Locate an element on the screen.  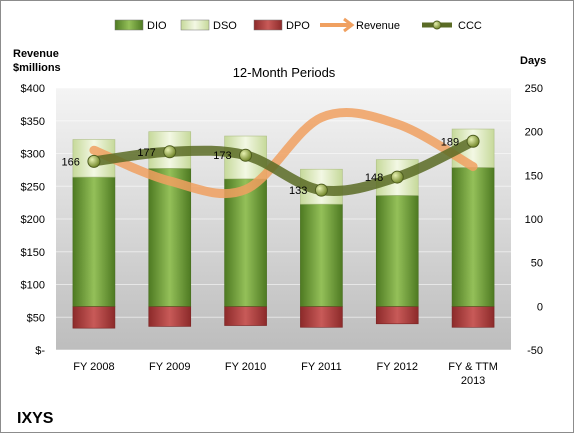
category-label: FY 2011 is located at coordinates (321, 367).